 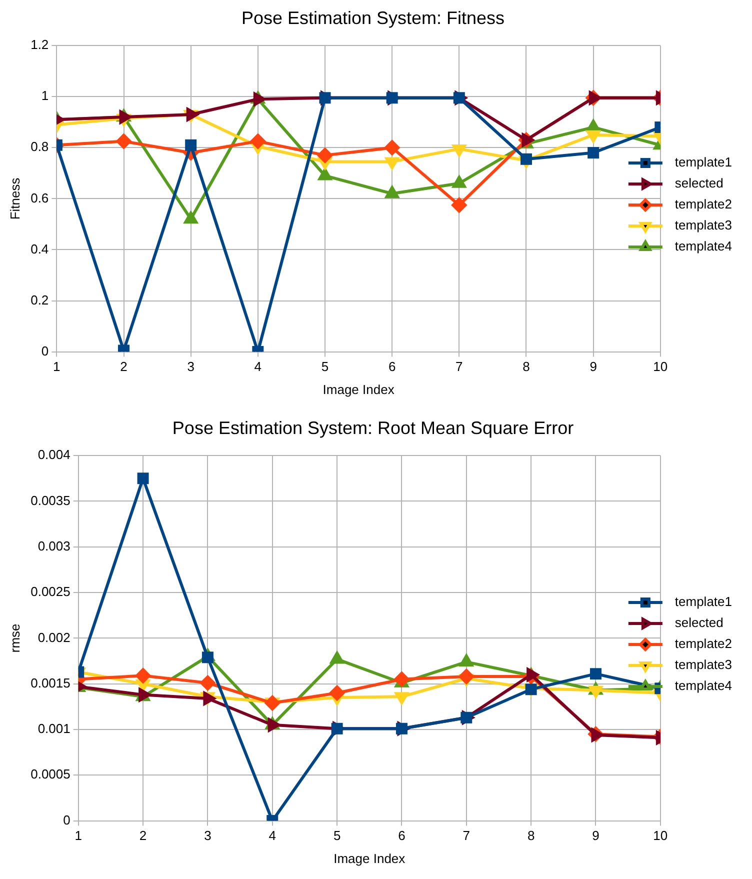 What do you see at coordinates (14, 198) in the screenshot?
I see `y-axis-title: Fitness` at bounding box center [14, 198].